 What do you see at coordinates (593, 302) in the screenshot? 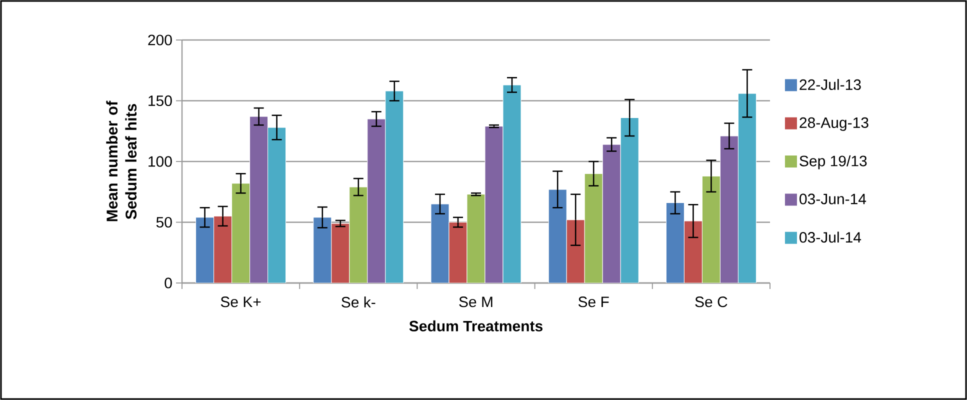
I see `x-tick-label: Se F` at bounding box center [593, 302].